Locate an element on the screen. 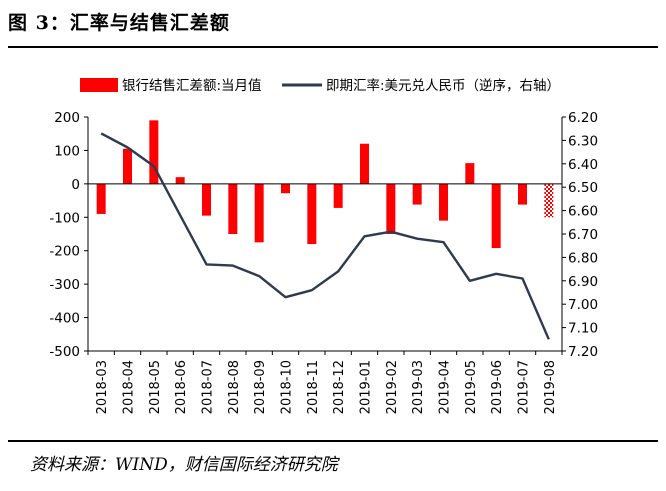  x-tick-label: 2018-10 is located at coordinates (287, 387).